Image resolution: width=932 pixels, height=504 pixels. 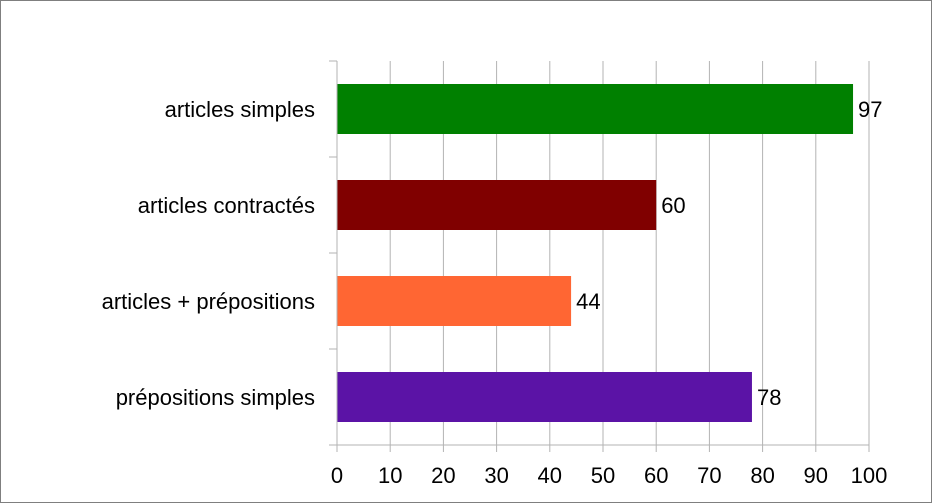 What do you see at coordinates (673, 205) in the screenshot?
I see `data-label: 60` at bounding box center [673, 205].